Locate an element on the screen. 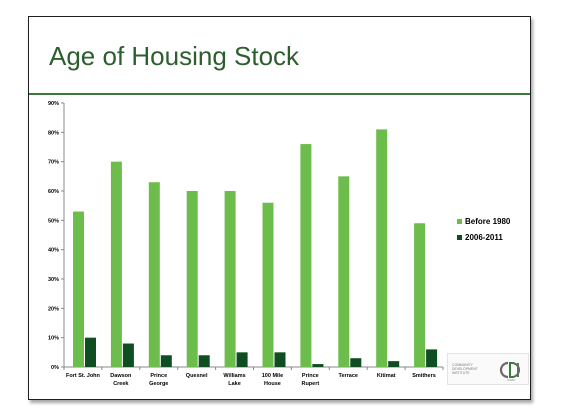 The width and height of the screenshot is (562, 419). slide-title: Age of Housing Stock is located at coordinates (174, 56).